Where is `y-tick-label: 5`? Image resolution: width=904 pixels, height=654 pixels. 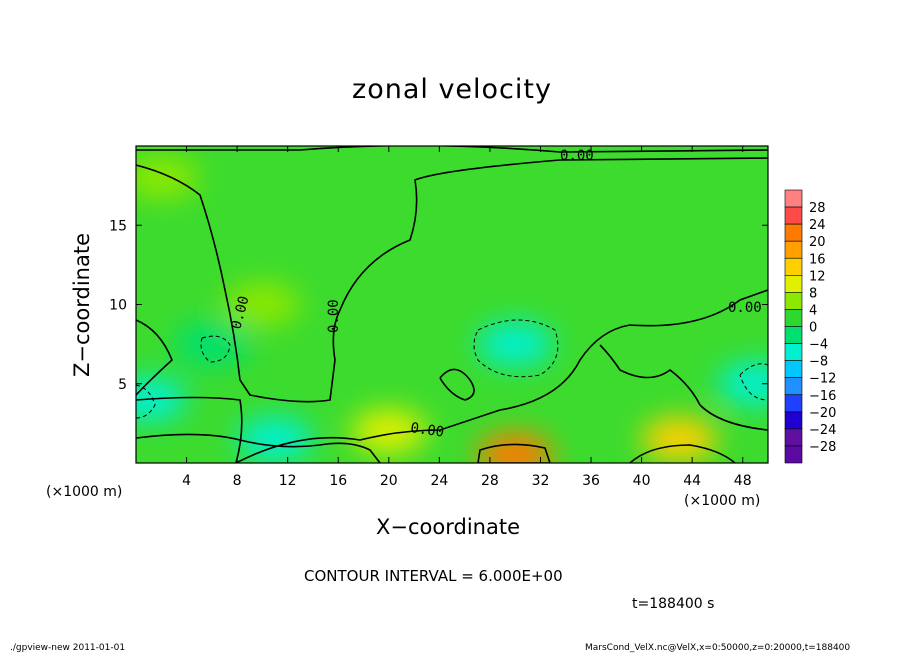
y-tick-label: 5 is located at coordinates (122, 385).